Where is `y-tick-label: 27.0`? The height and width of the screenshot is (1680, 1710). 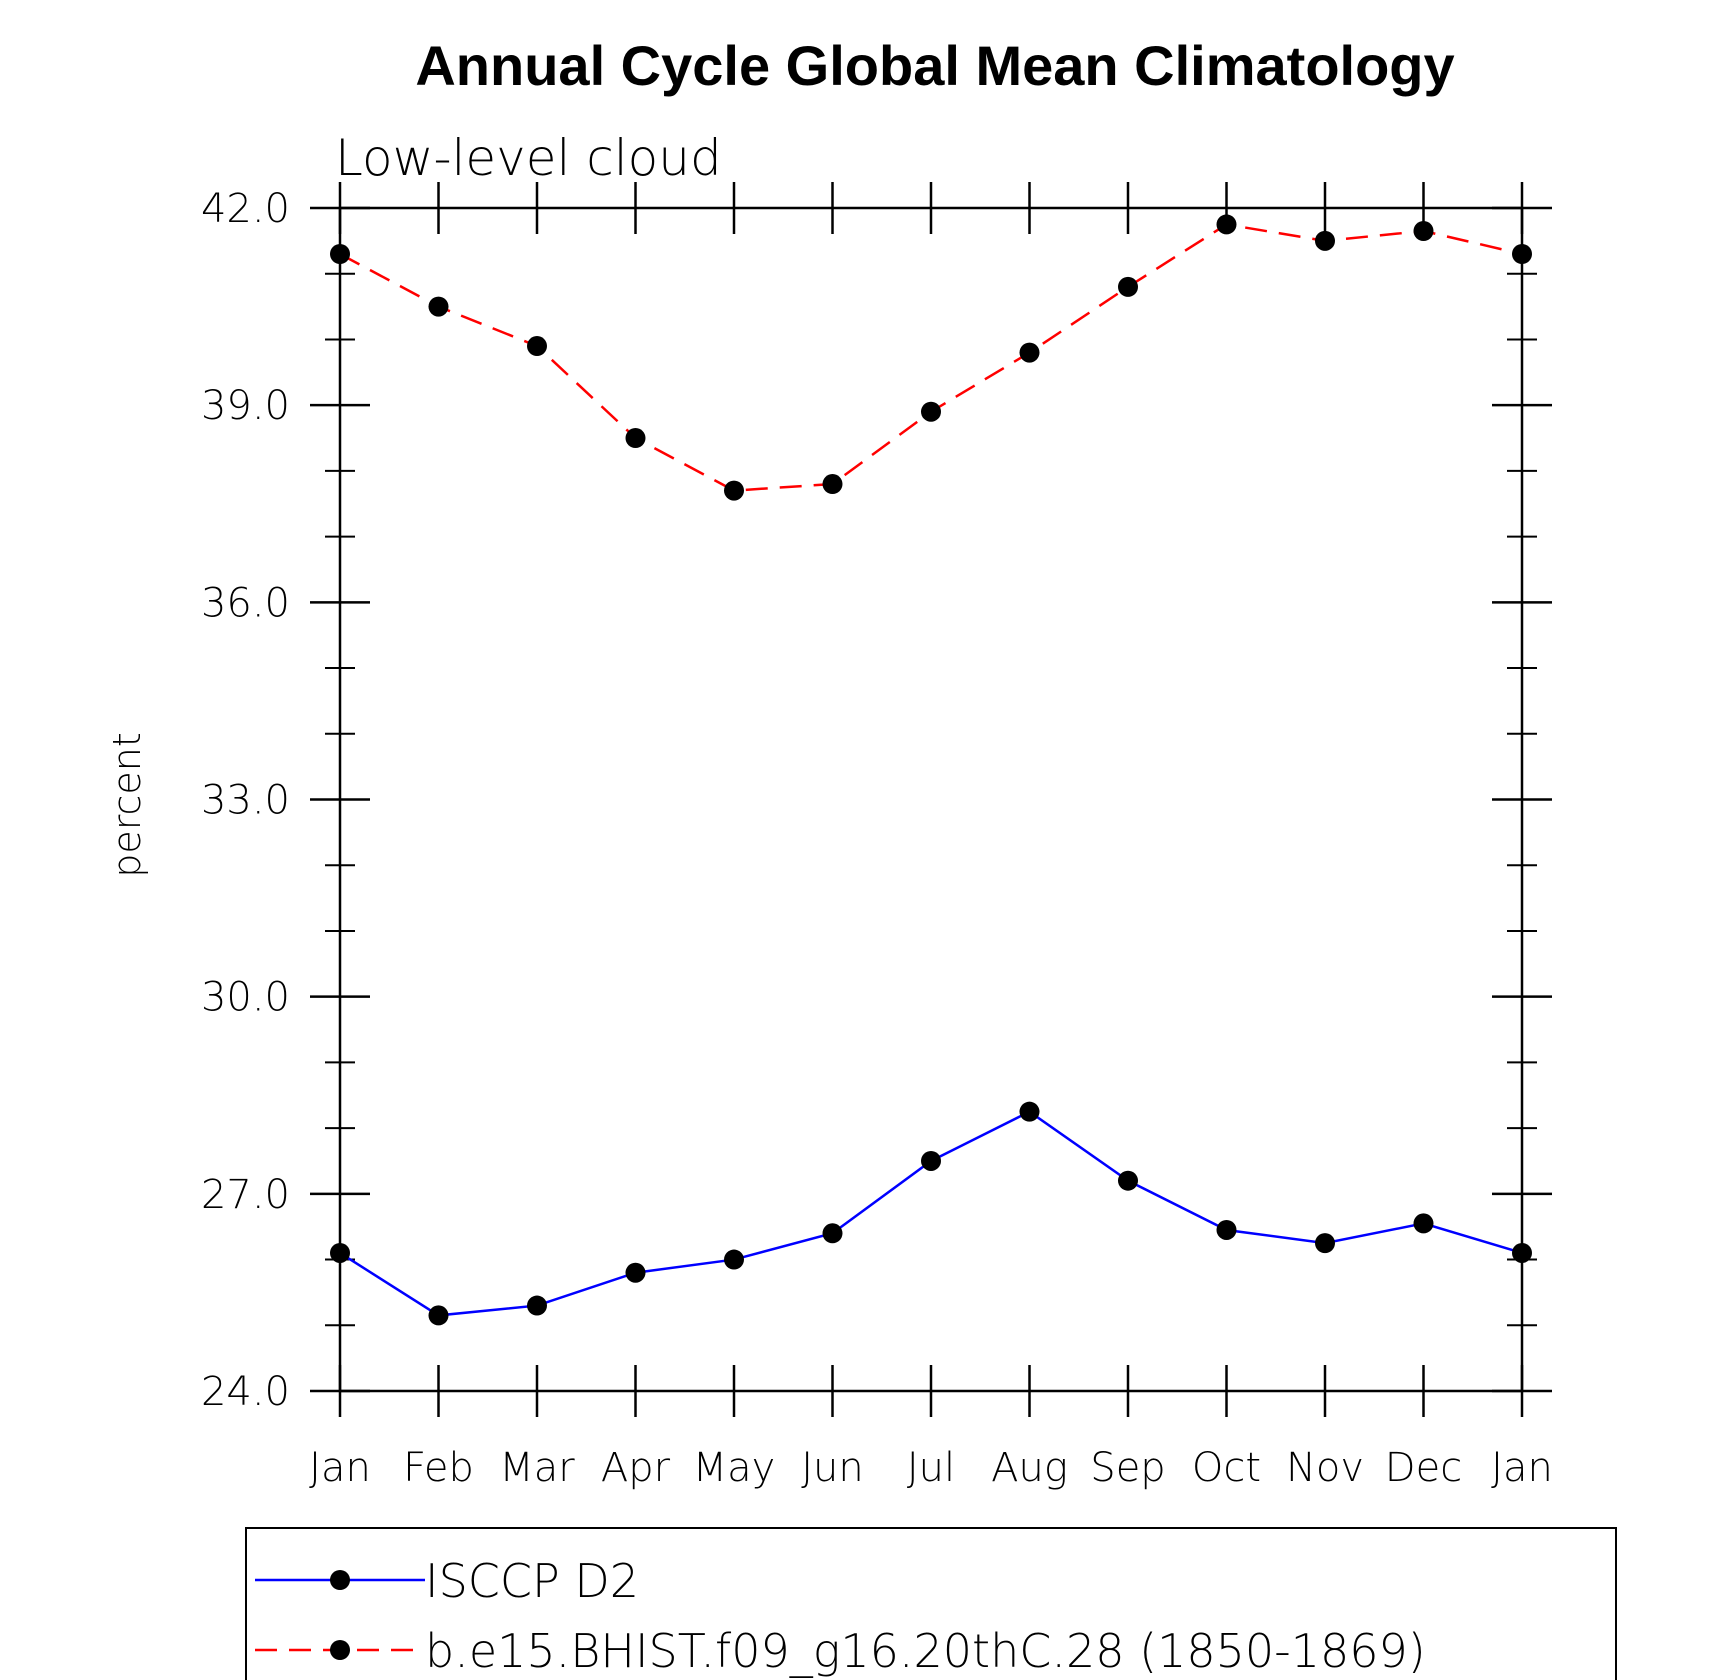 y-tick-label: 27.0 is located at coordinates (245, 1195).